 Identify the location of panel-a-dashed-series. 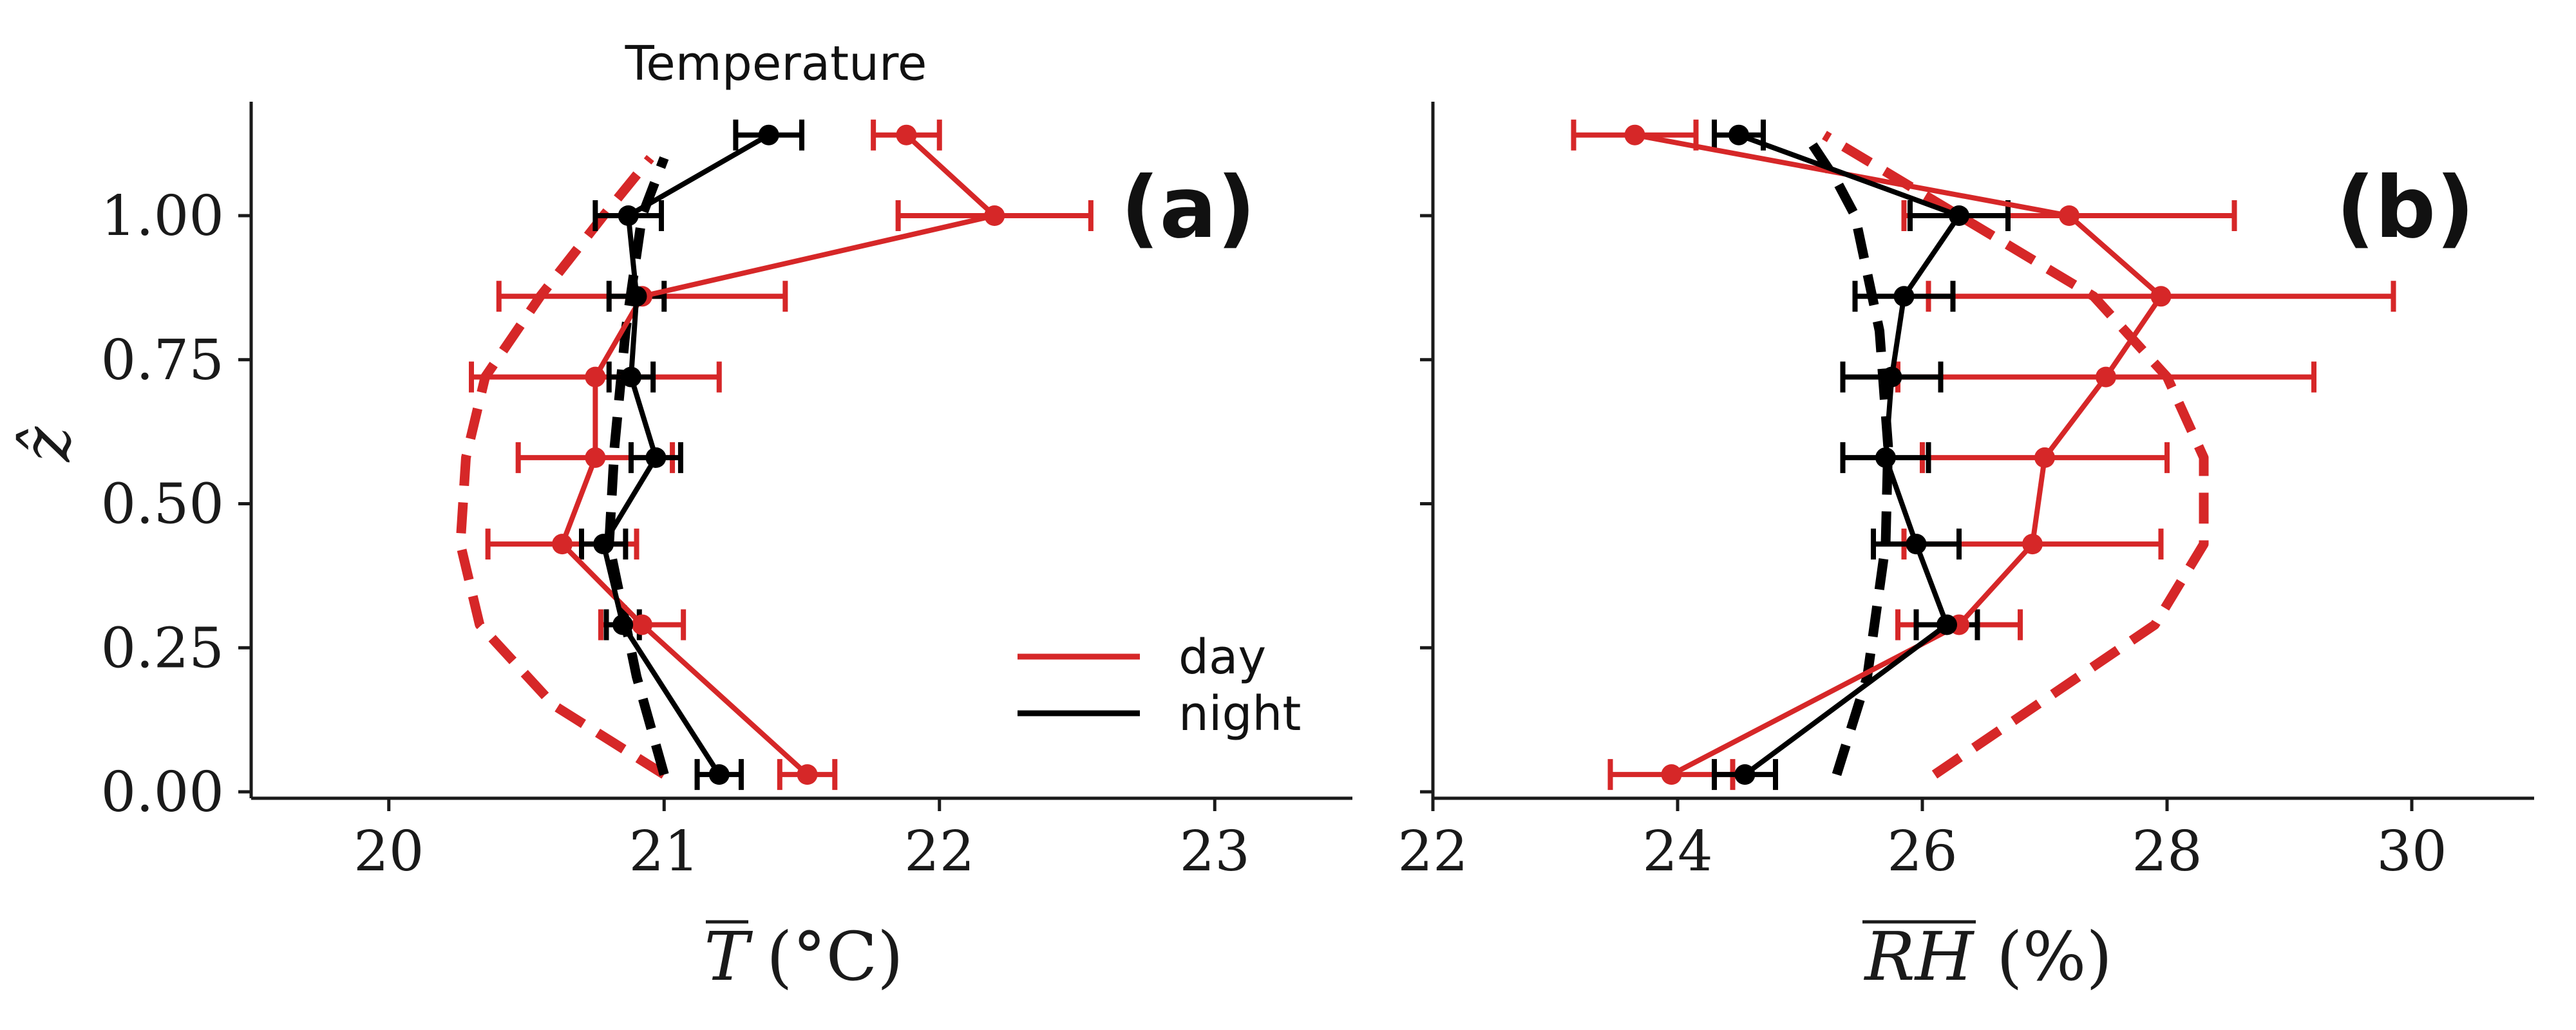
(562, 467).